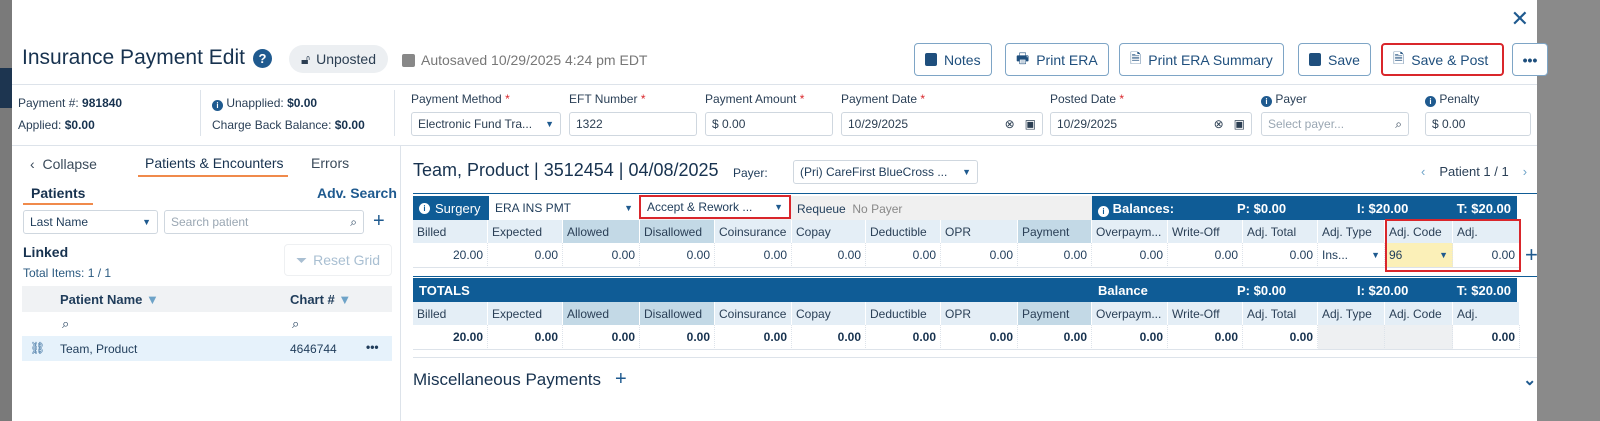 The width and height of the screenshot is (1600, 421). I want to click on payer-label: Payer:, so click(750, 173).